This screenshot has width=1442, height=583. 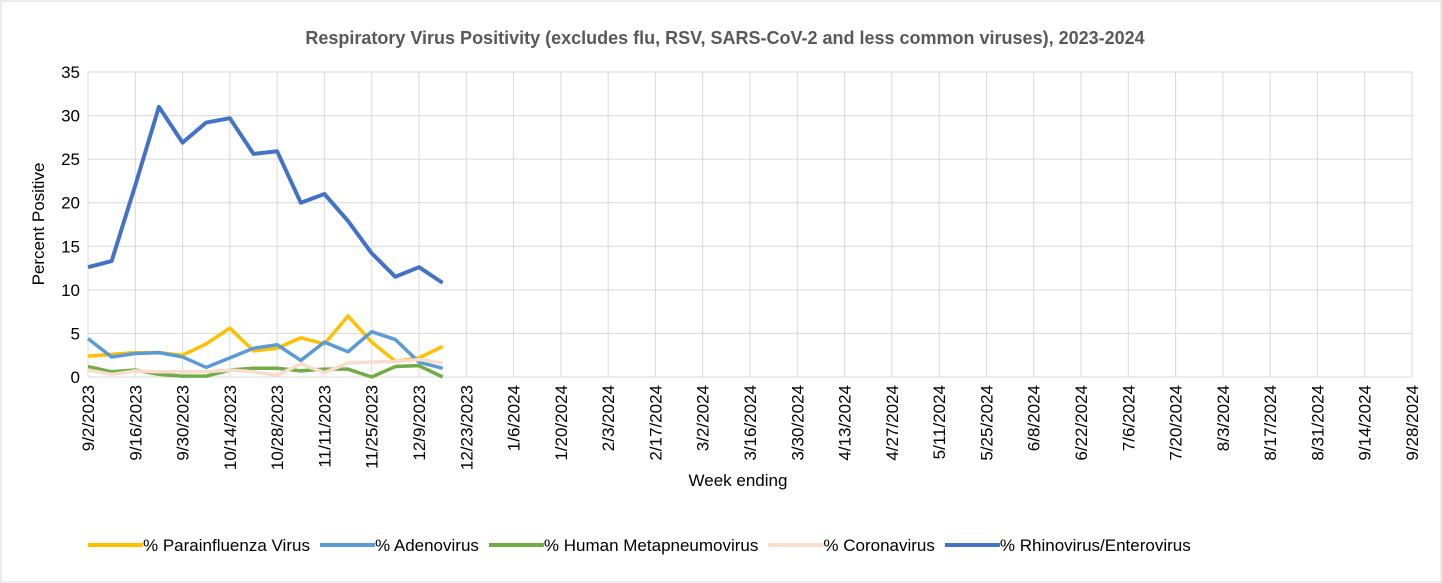 I want to click on legend-label: % Parainfluenza Virus, so click(x=226, y=545).